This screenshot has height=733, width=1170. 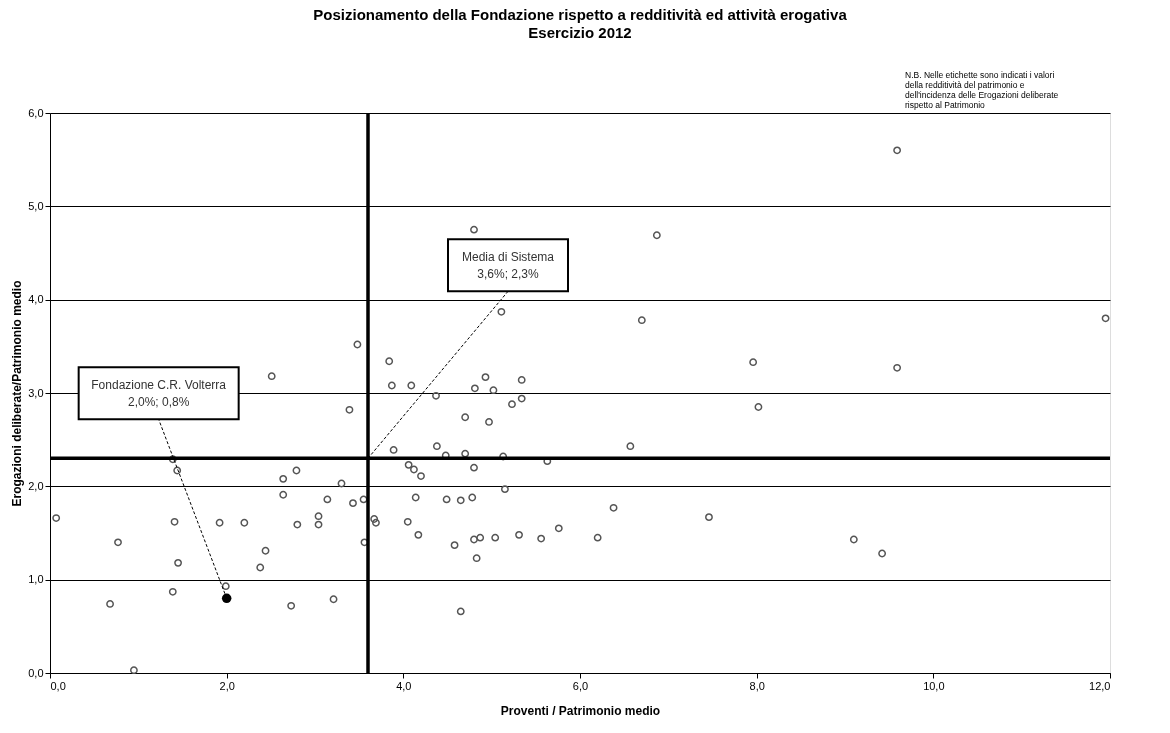 What do you see at coordinates (159, 394) in the screenshot?
I see `annotation: Fondazione C.R. Volterra 2,0%; 0,8%` at bounding box center [159, 394].